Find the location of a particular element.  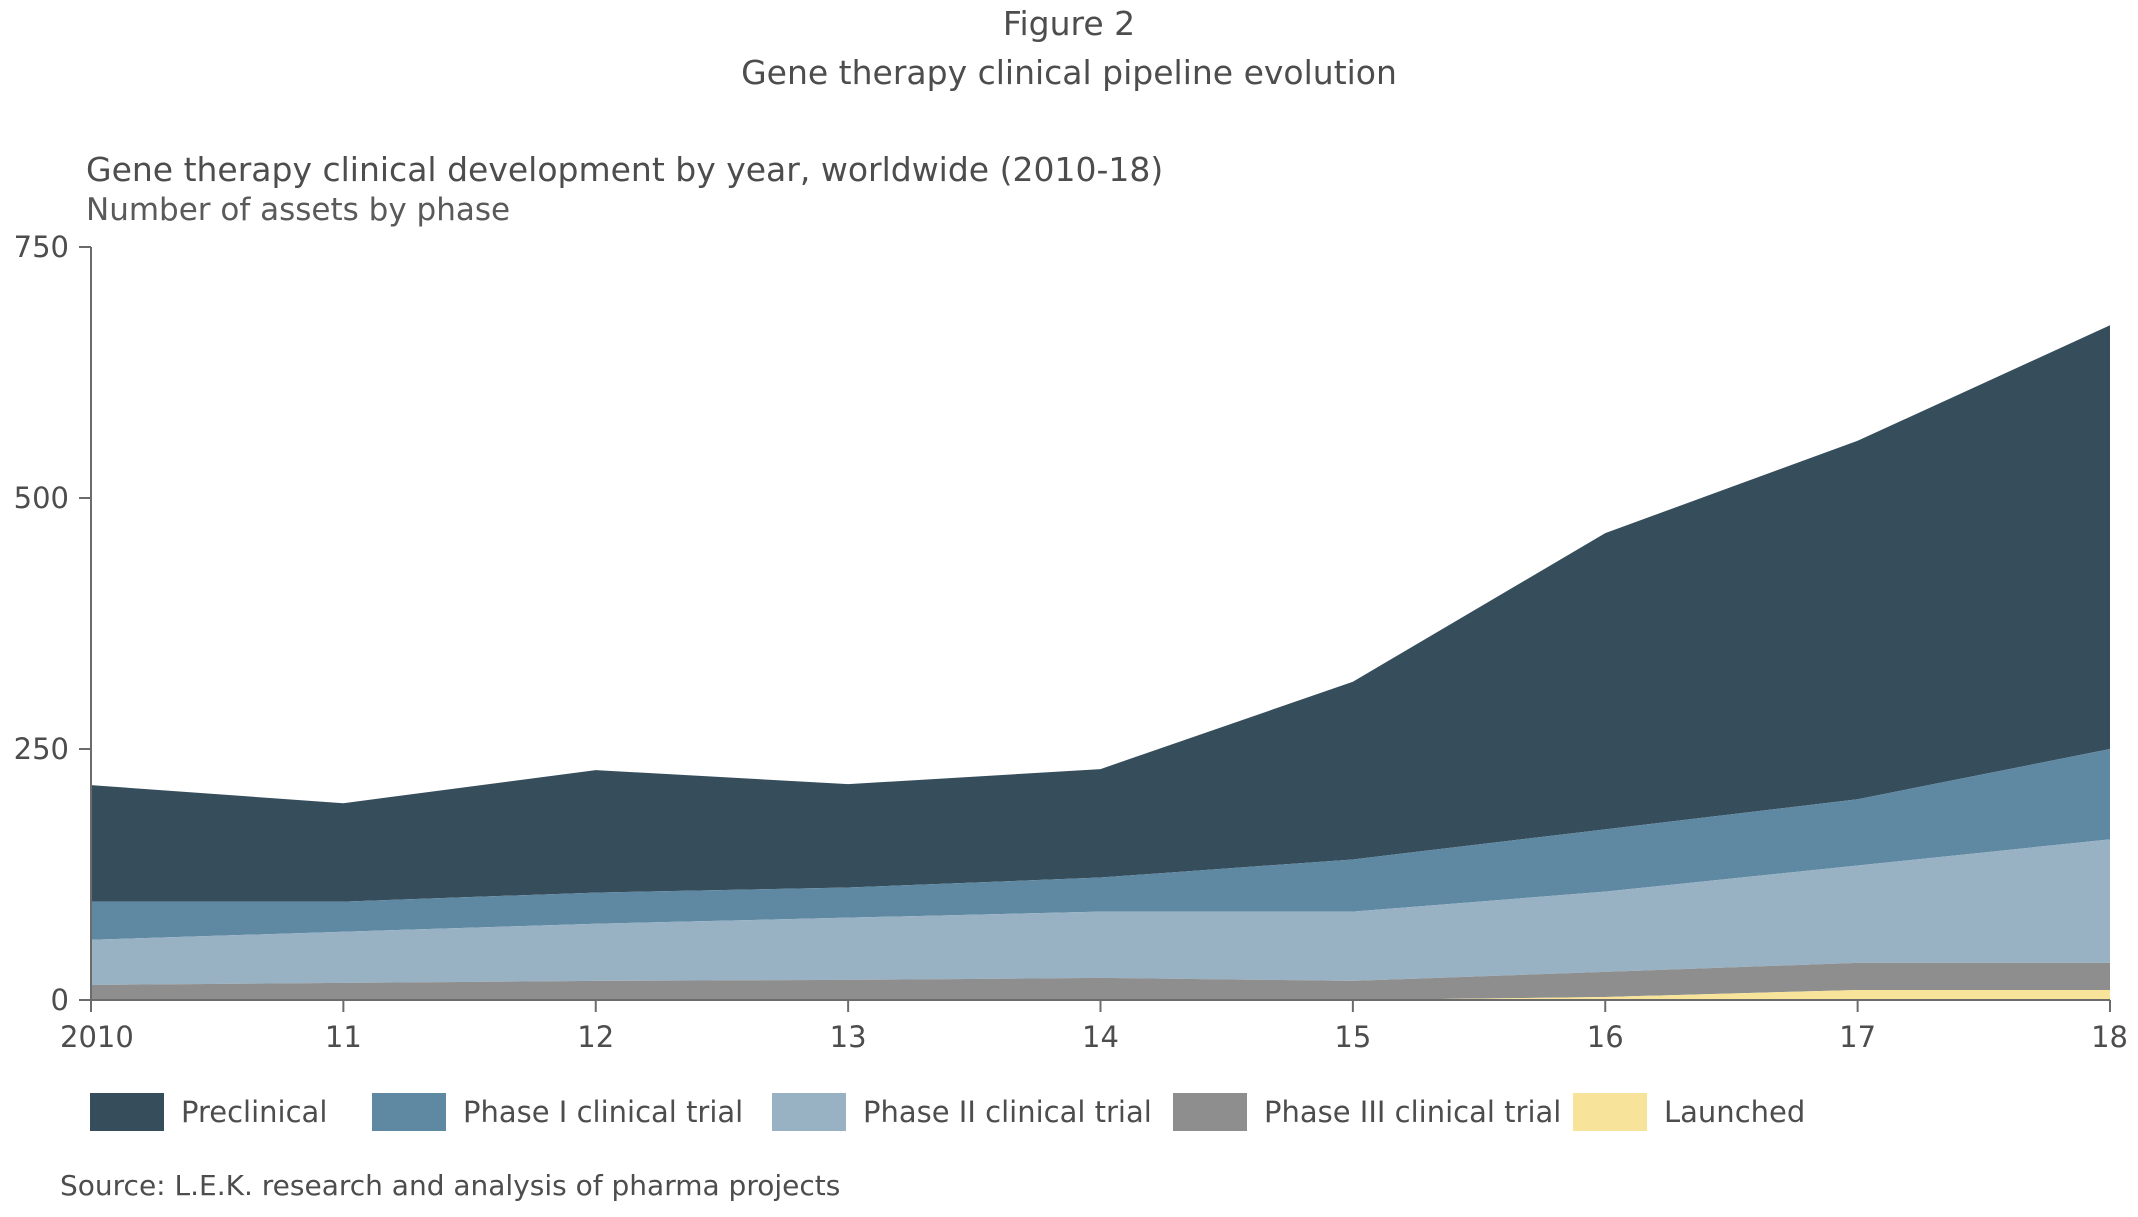

x-tick-label: 14 is located at coordinates (1100, 1037).